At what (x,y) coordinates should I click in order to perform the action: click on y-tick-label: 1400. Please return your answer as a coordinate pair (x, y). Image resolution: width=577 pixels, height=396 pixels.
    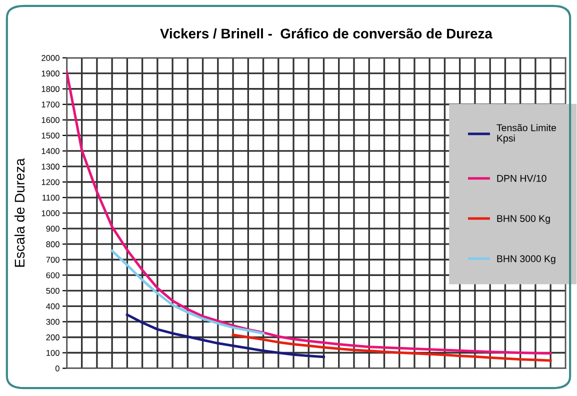
    Looking at the image, I should click on (51, 151).